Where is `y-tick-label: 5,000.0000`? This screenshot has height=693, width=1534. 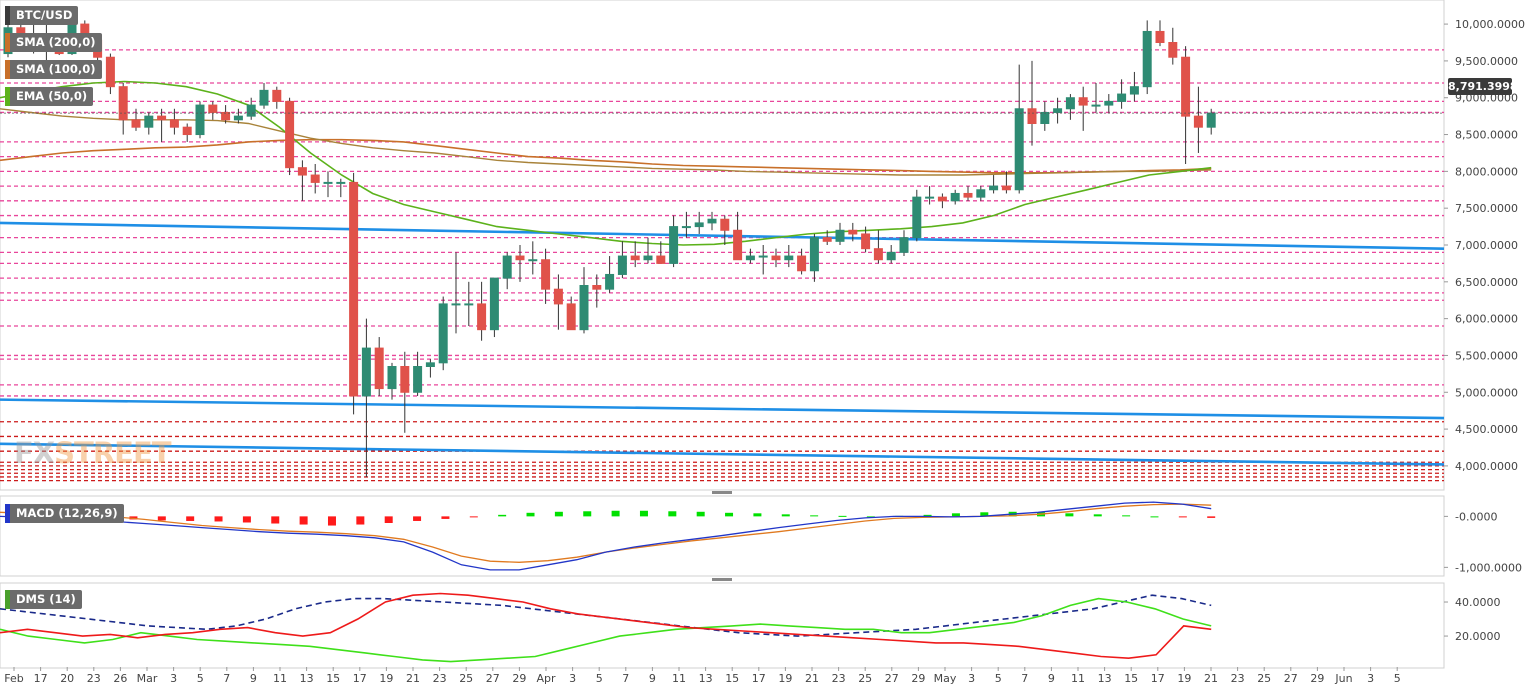
y-tick-label: 5,000.0000 is located at coordinates (1486, 392).